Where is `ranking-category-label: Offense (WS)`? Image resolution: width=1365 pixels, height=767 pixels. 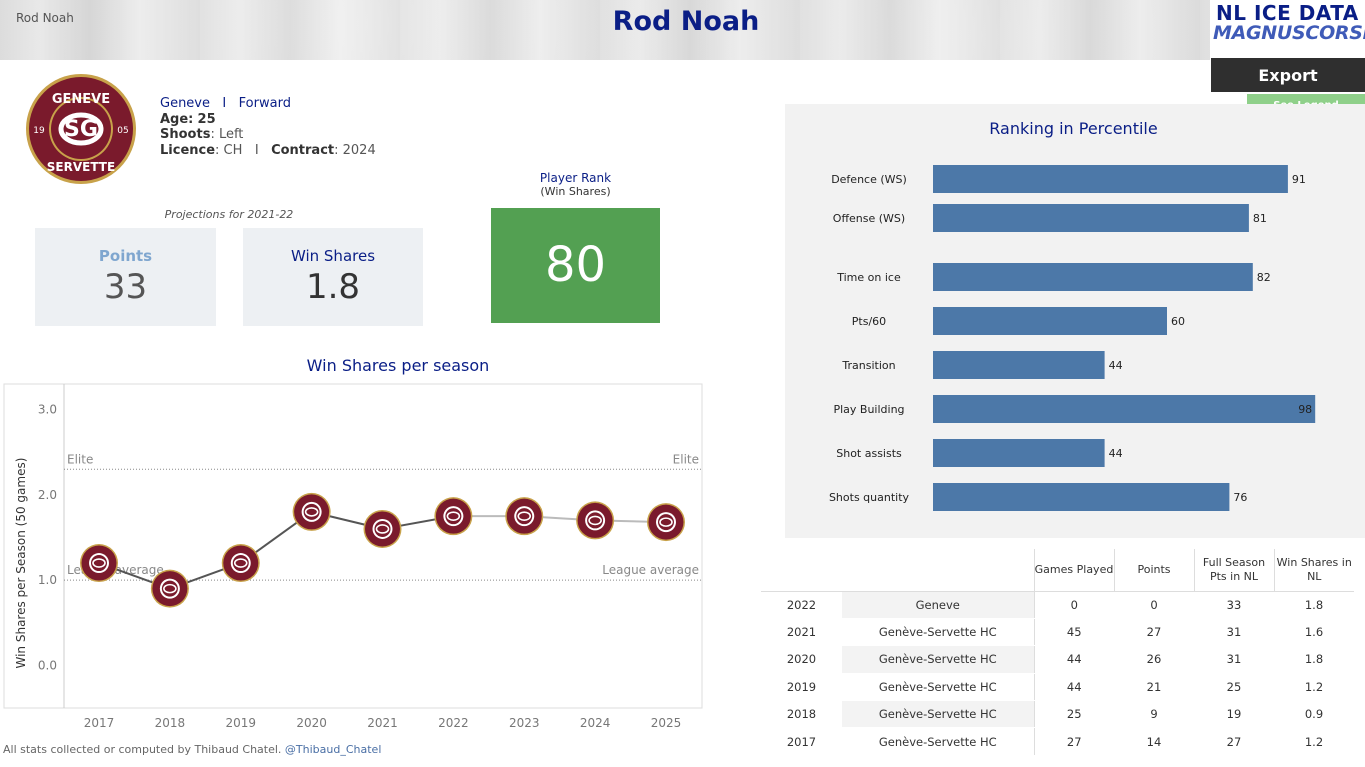 ranking-category-label: Offense (WS) is located at coordinates (869, 218).